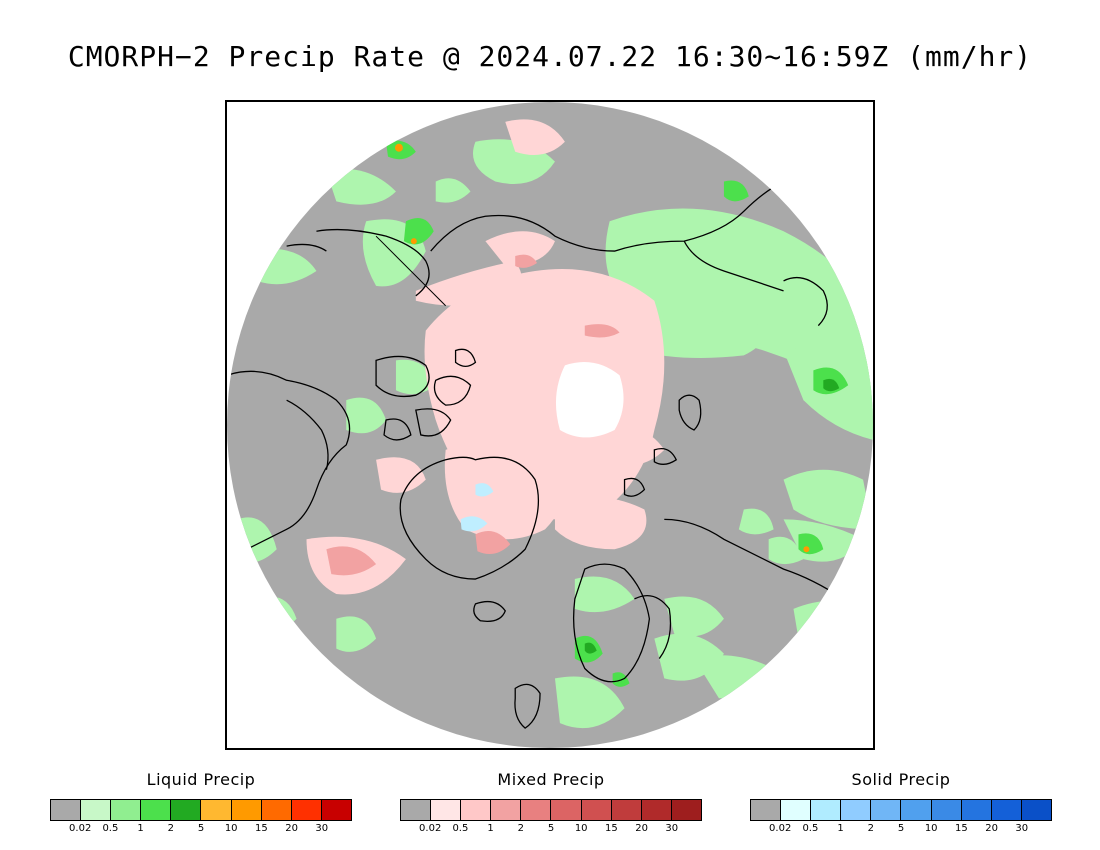 Image resolution: width=1100 pixels, height=850 pixels. I want to click on legend-solid-precip: Solid Precip 0.02 0.5 1 2 5 10 15 20 30, so click(901, 804).